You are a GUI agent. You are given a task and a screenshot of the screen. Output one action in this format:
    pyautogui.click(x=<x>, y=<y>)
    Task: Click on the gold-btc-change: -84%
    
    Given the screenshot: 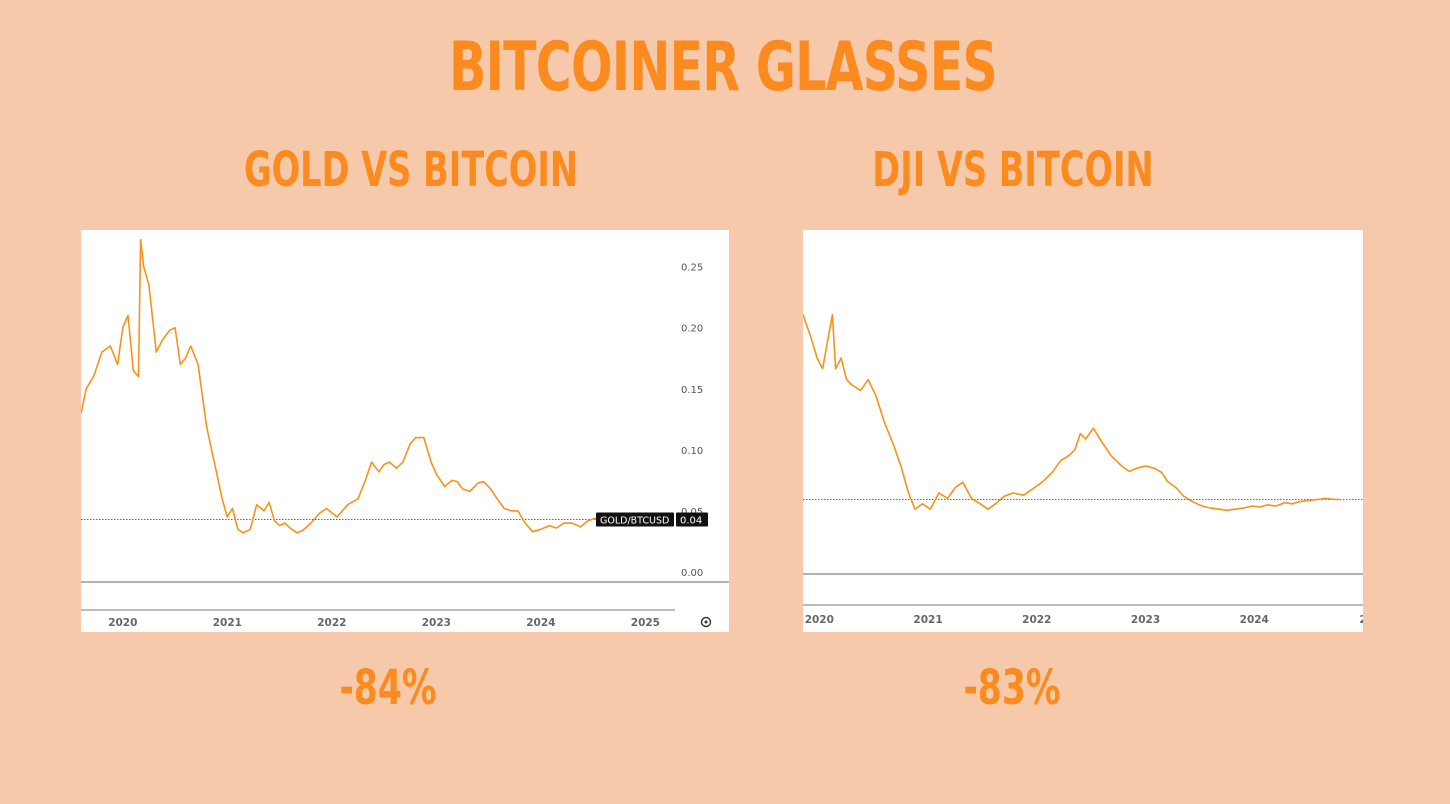 What is the action you would take?
    pyautogui.click(x=388, y=688)
    